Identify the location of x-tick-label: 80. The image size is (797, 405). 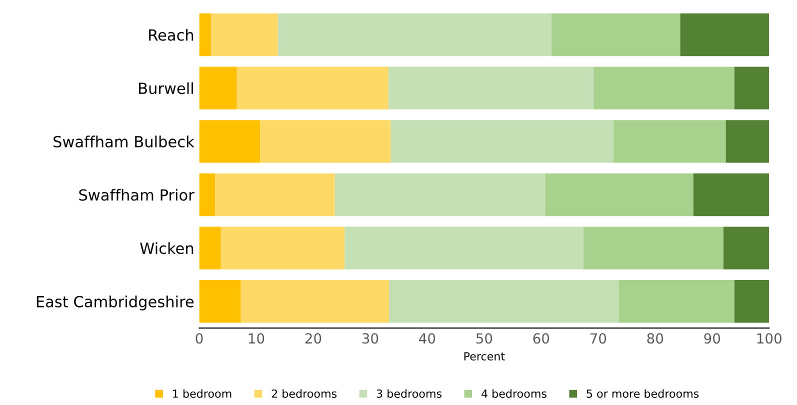
(655, 338).